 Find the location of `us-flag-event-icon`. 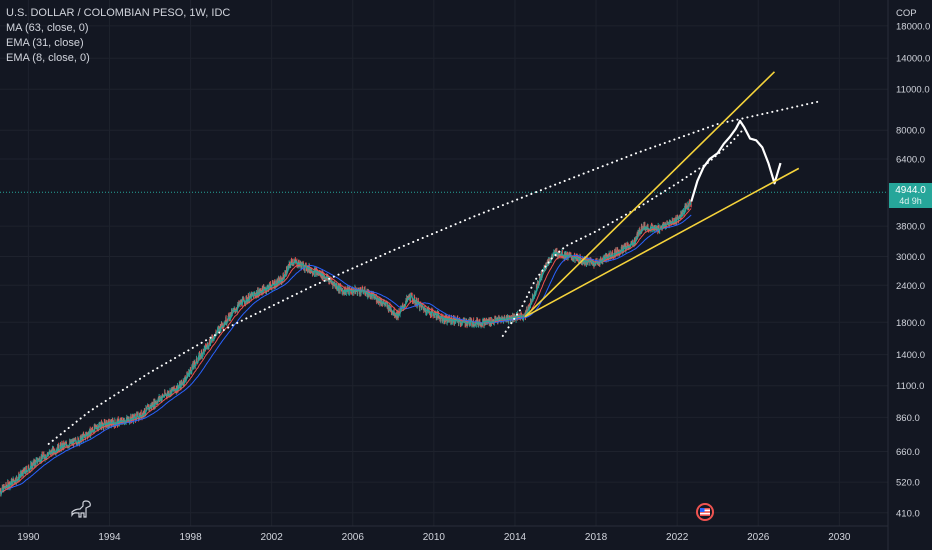

us-flag-event-icon is located at coordinates (705, 512).